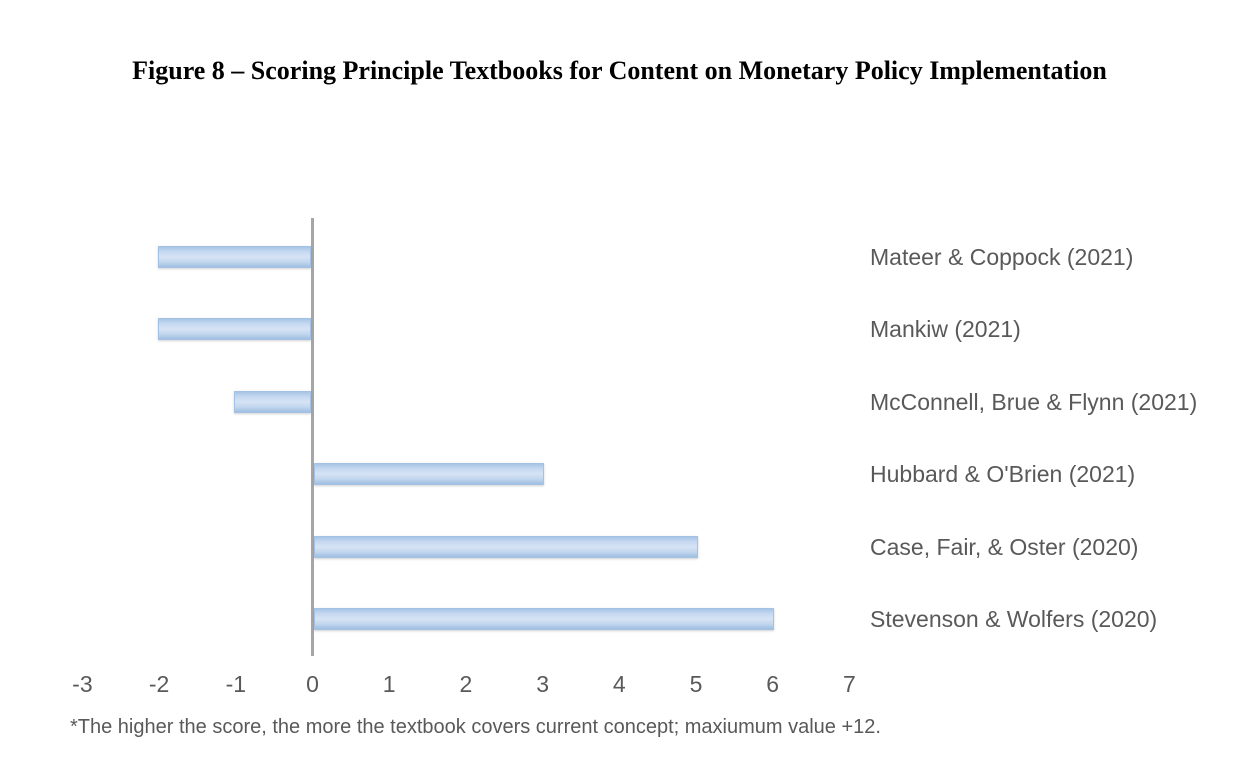 This screenshot has height=771, width=1239. What do you see at coordinates (945, 329) in the screenshot?
I see `category-label-1: Mankiw (2021)` at bounding box center [945, 329].